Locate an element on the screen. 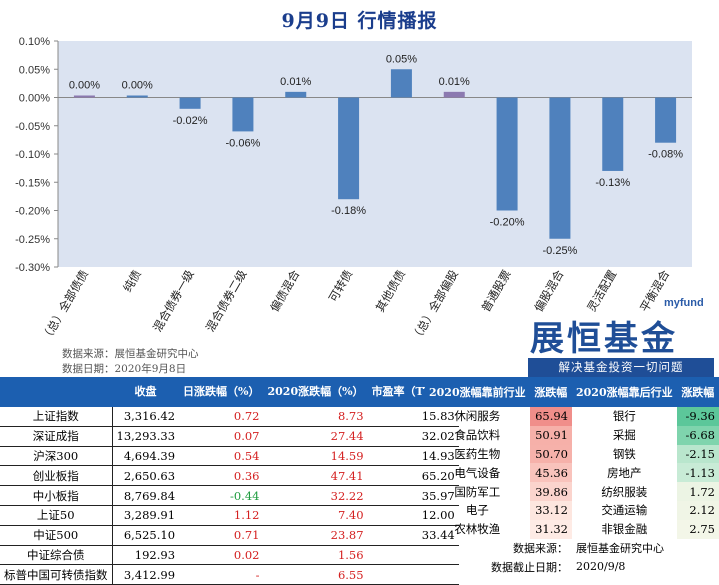 This screenshot has width=719, height=585. index-ytd-change: 14.59 is located at coordinates (315, 456).